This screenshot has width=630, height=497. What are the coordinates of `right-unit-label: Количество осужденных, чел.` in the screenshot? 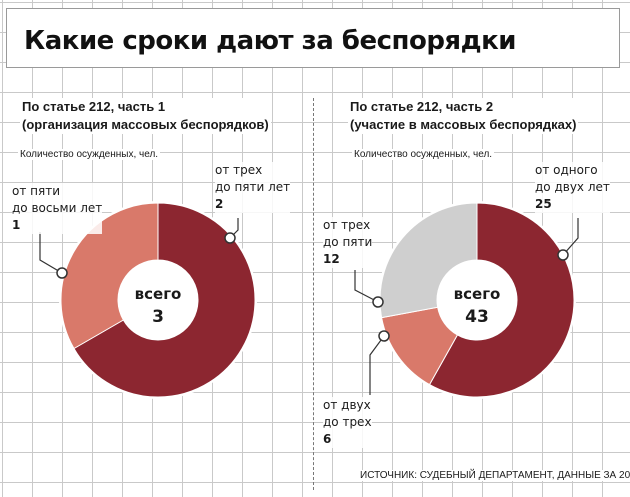 It's located at (423, 154).